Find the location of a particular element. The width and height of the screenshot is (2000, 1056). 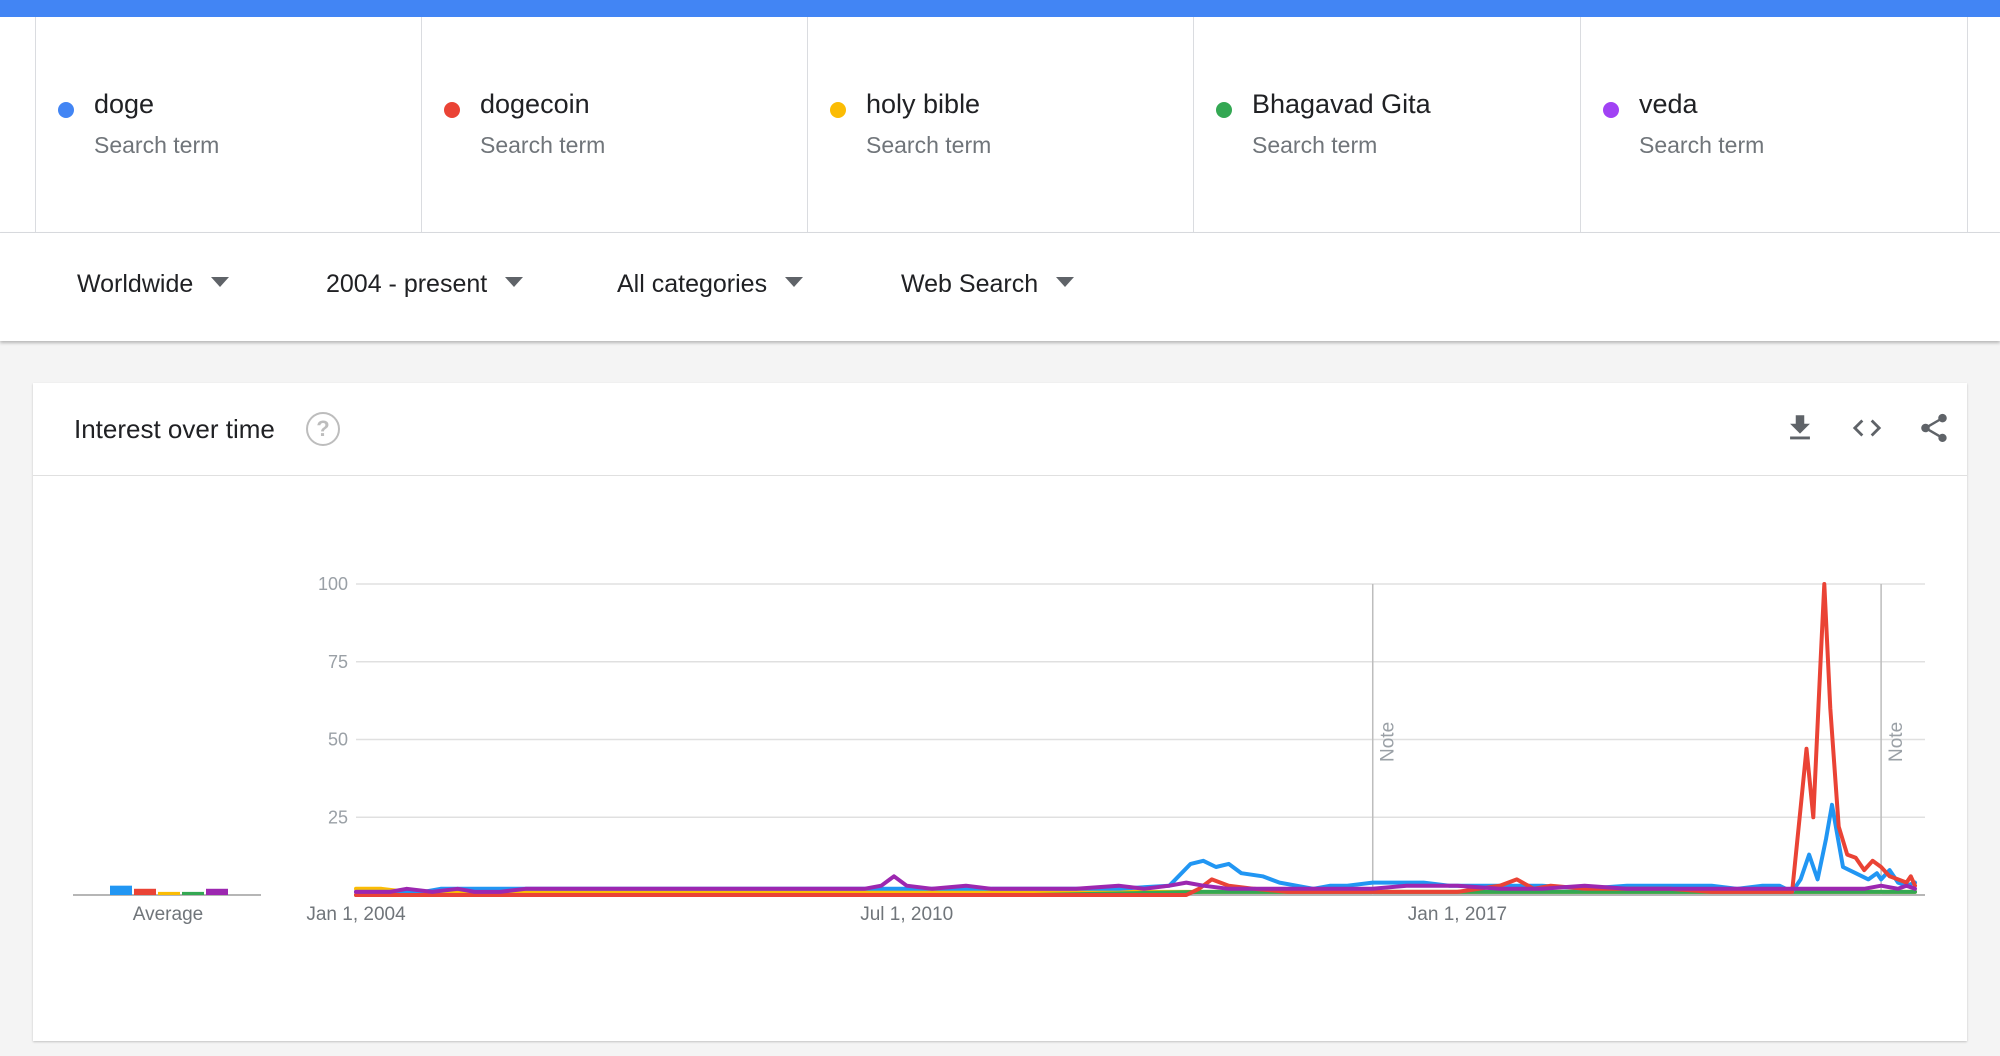

series-line-veda is located at coordinates (1135, 884).